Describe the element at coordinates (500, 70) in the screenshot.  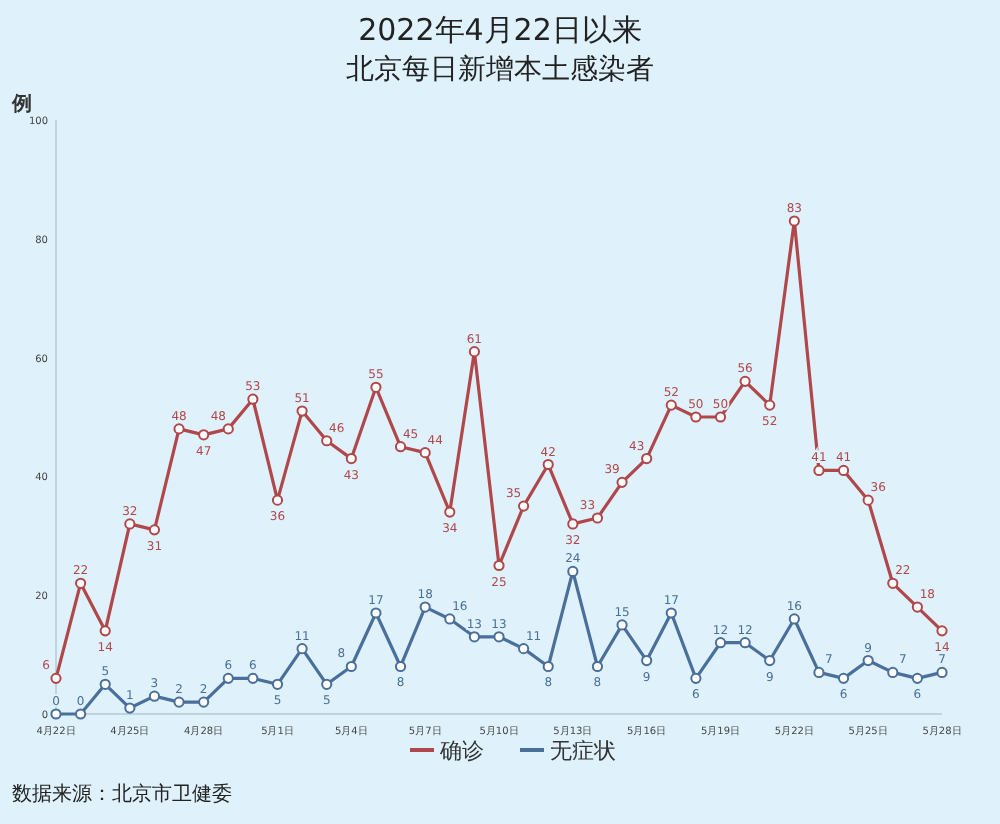
I see `chart-subtitle: 北京每日新增本土感染者` at that location.